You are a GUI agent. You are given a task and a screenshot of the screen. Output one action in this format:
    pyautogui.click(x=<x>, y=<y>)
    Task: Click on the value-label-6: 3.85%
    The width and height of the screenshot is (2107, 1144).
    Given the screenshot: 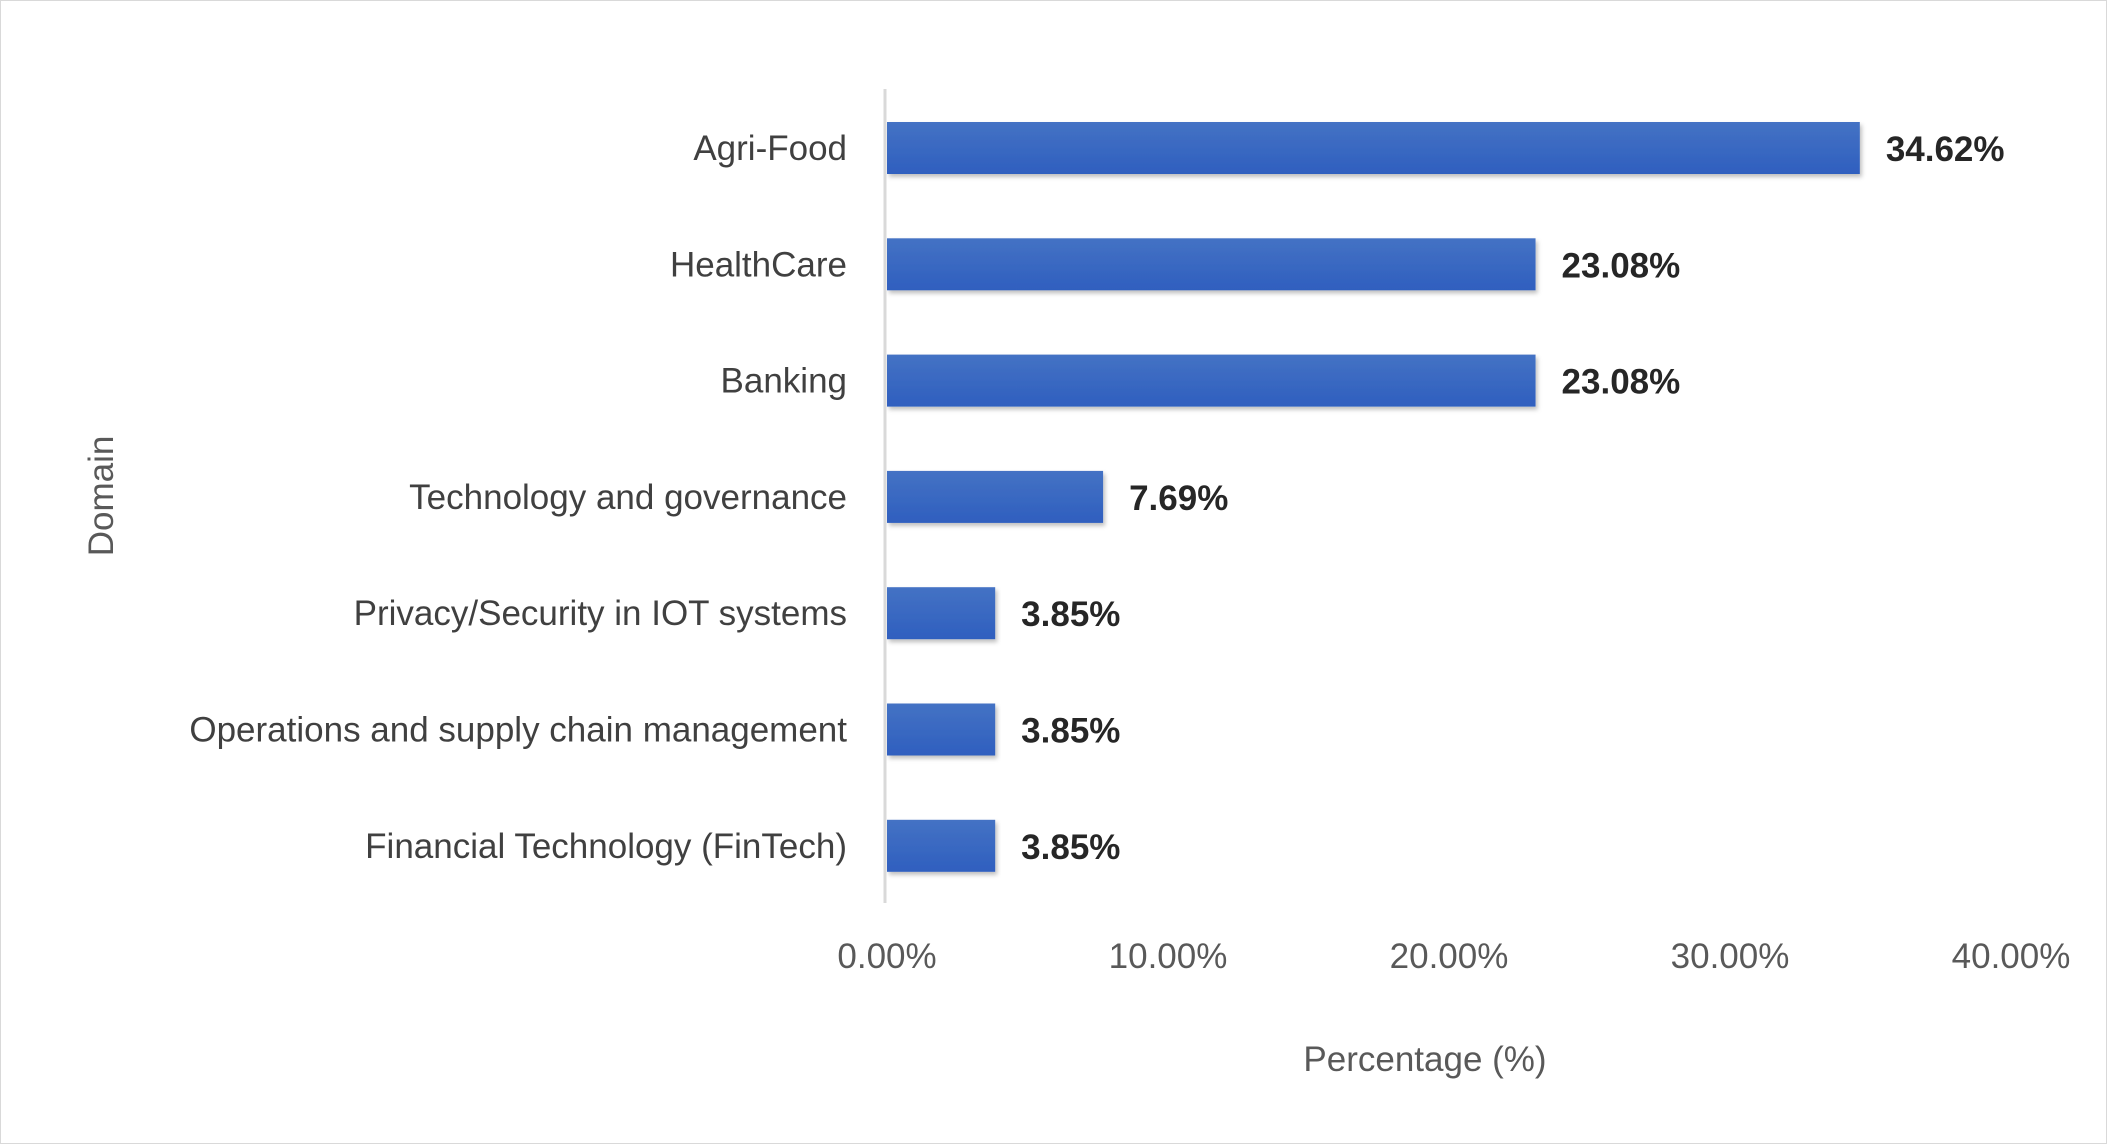 What is the action you would take?
    pyautogui.click(x=1070, y=847)
    